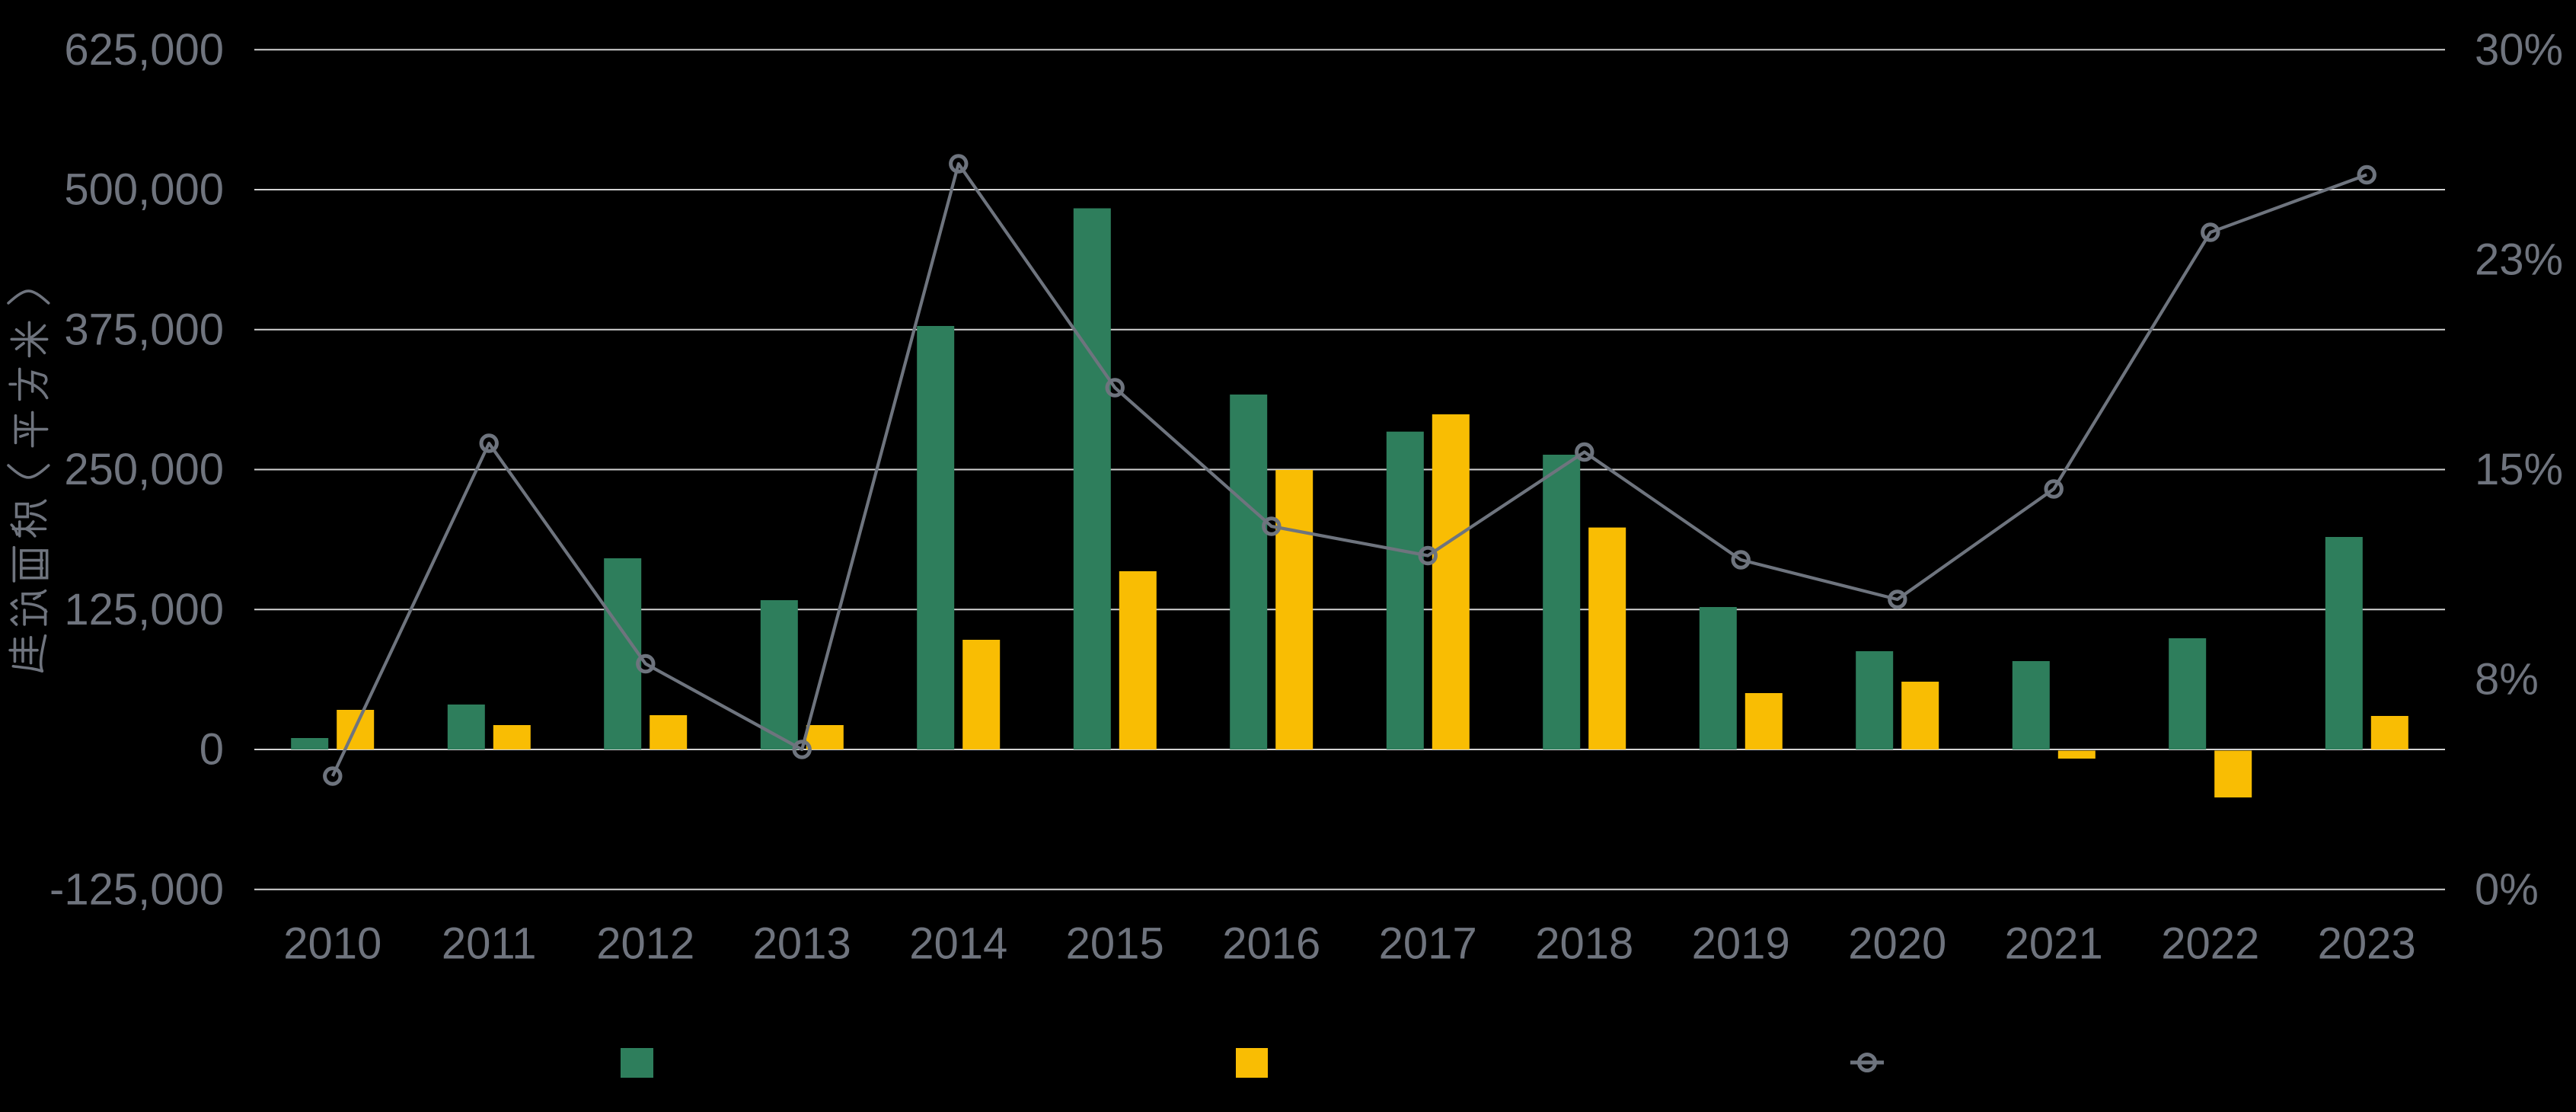 This screenshot has height=1112, width=2576. What do you see at coordinates (1115, 944) in the screenshot?
I see `svg-text: 2015` at bounding box center [1115, 944].